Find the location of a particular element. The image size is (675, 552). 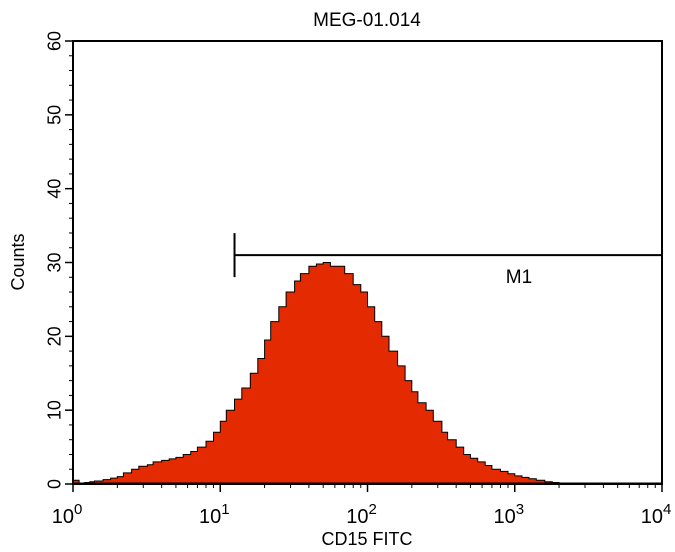

y-tick-label: 20 is located at coordinates (54, 336).